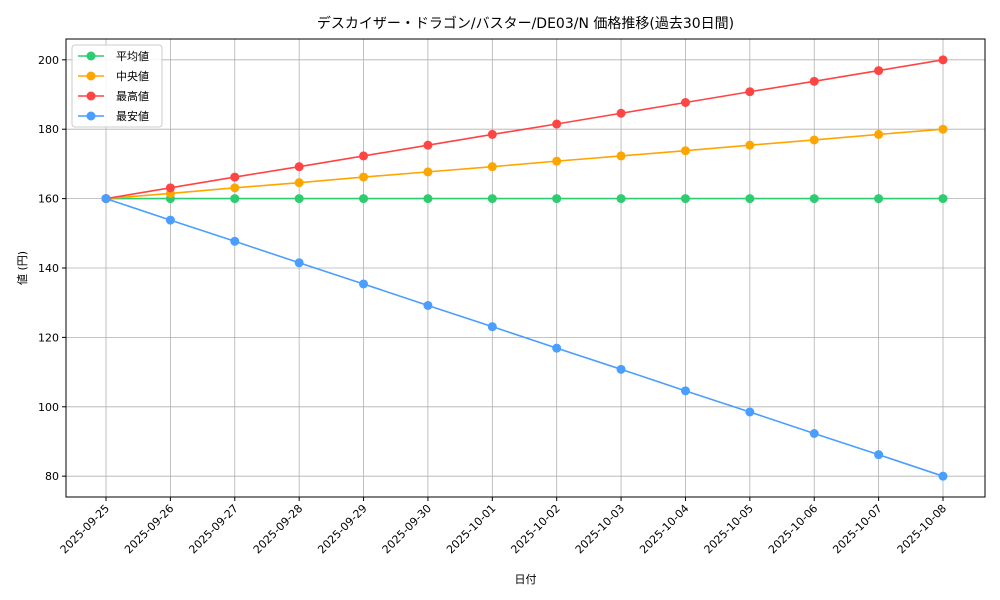  I want to click on x-tick-label: 2025-09-25, so click(85, 529).